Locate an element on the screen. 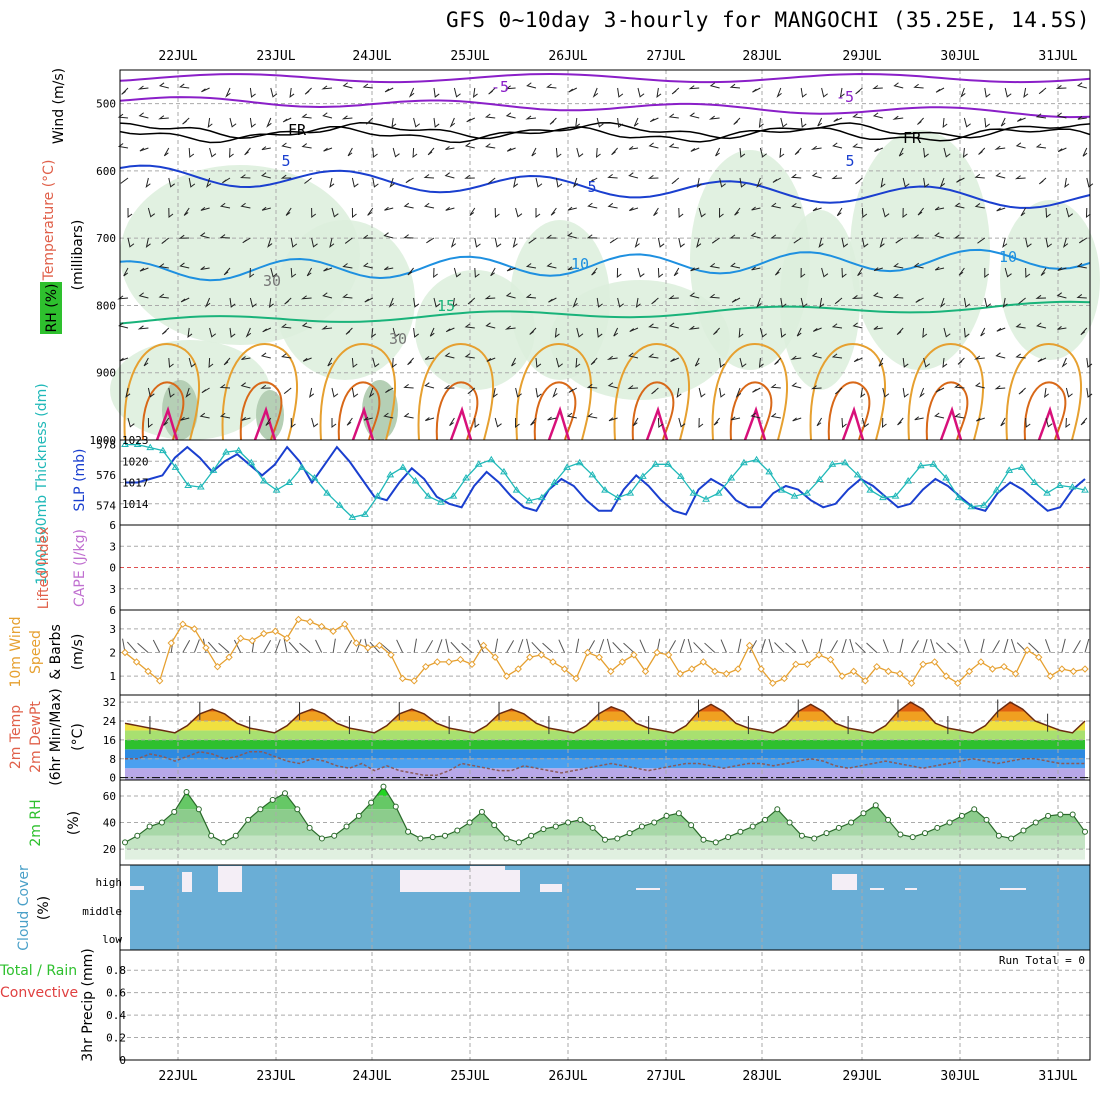  temp-contour-green is located at coordinates (605, 312).